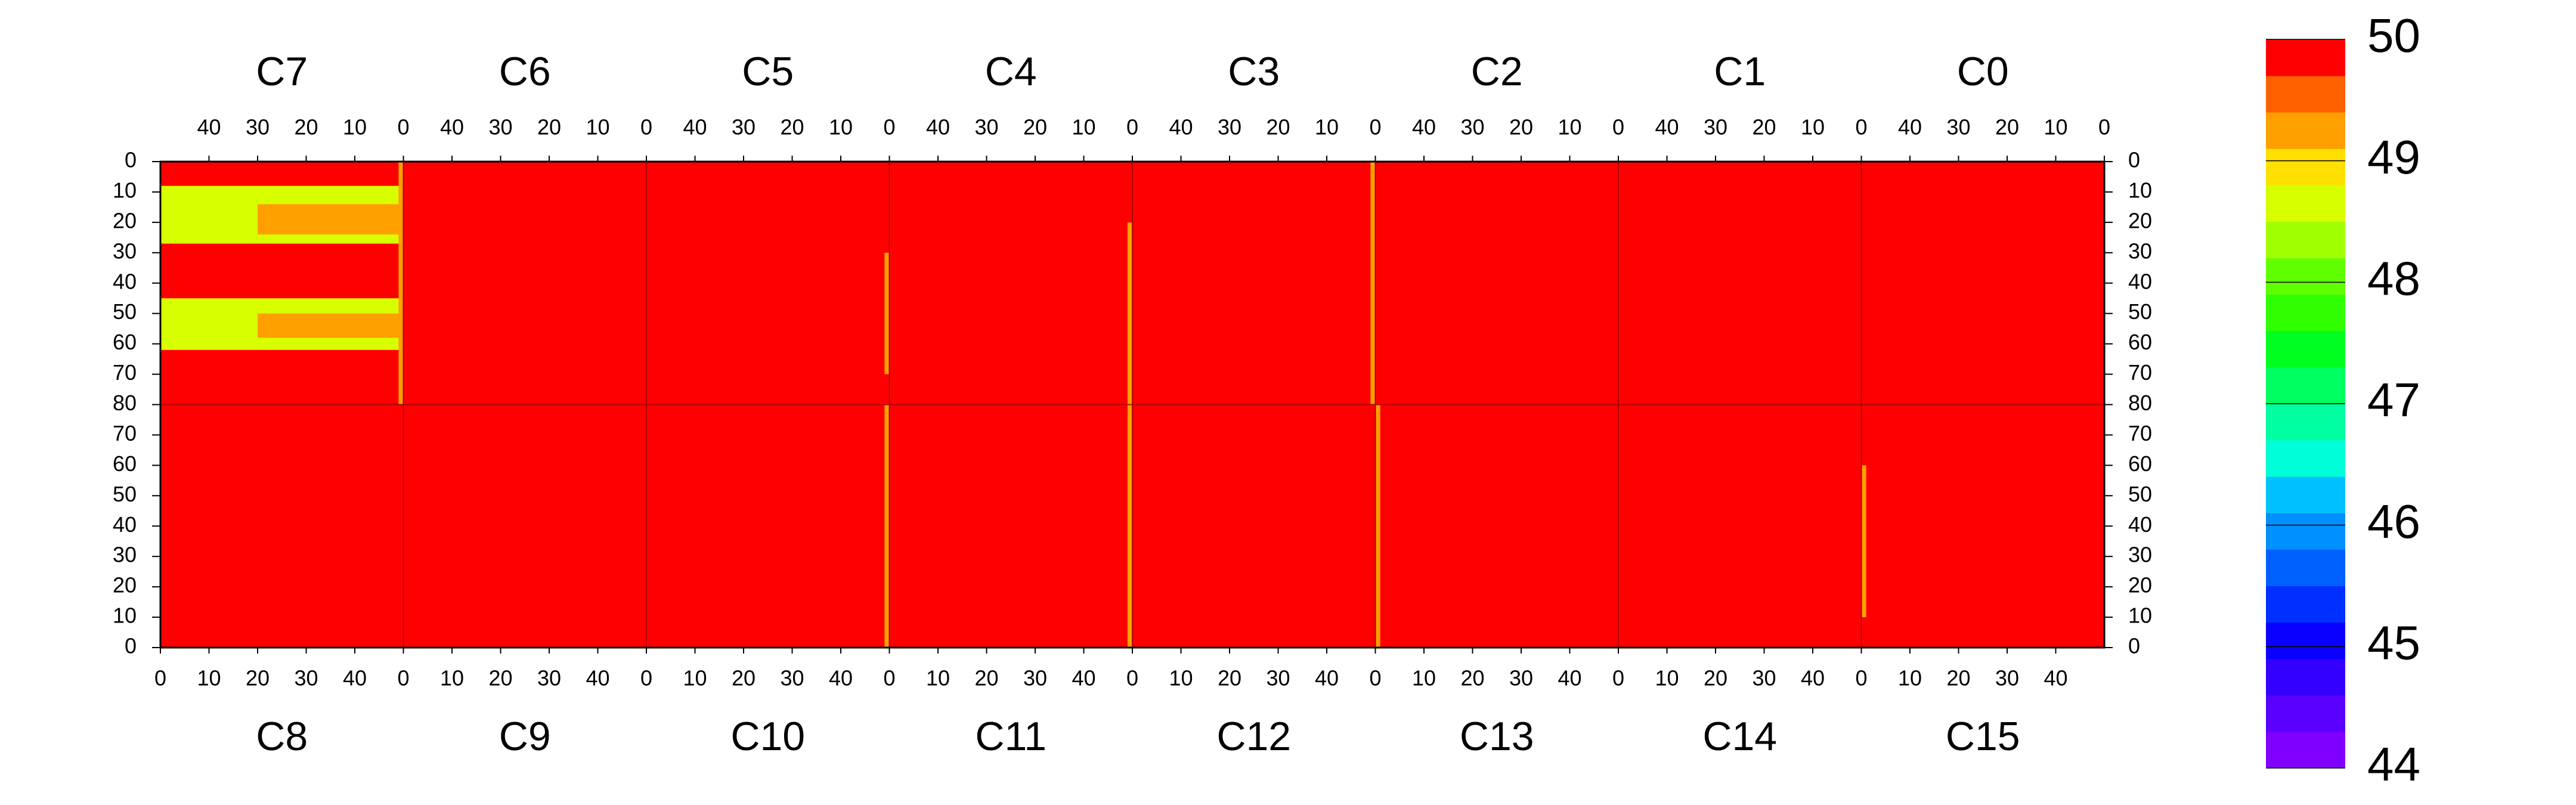 This screenshot has width=2576, height=805. I want to click on panel-title: C0, so click(1983, 71).